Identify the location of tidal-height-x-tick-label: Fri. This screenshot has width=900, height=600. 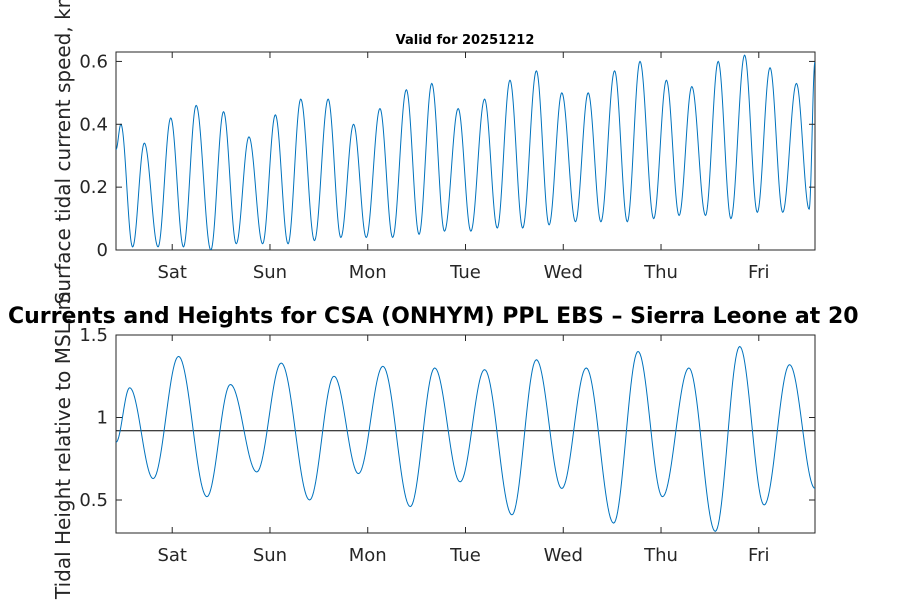
(758, 555).